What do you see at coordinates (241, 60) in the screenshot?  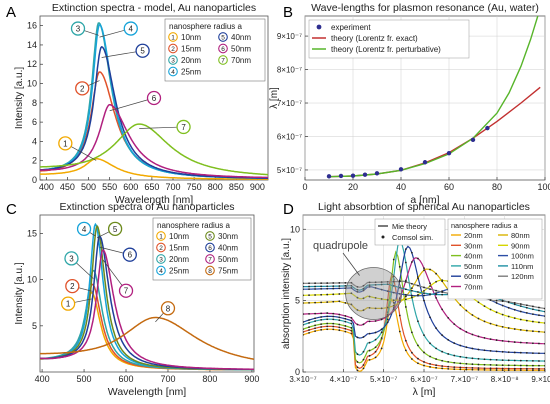 I see `legend-label: 70nm` at bounding box center [241, 60].